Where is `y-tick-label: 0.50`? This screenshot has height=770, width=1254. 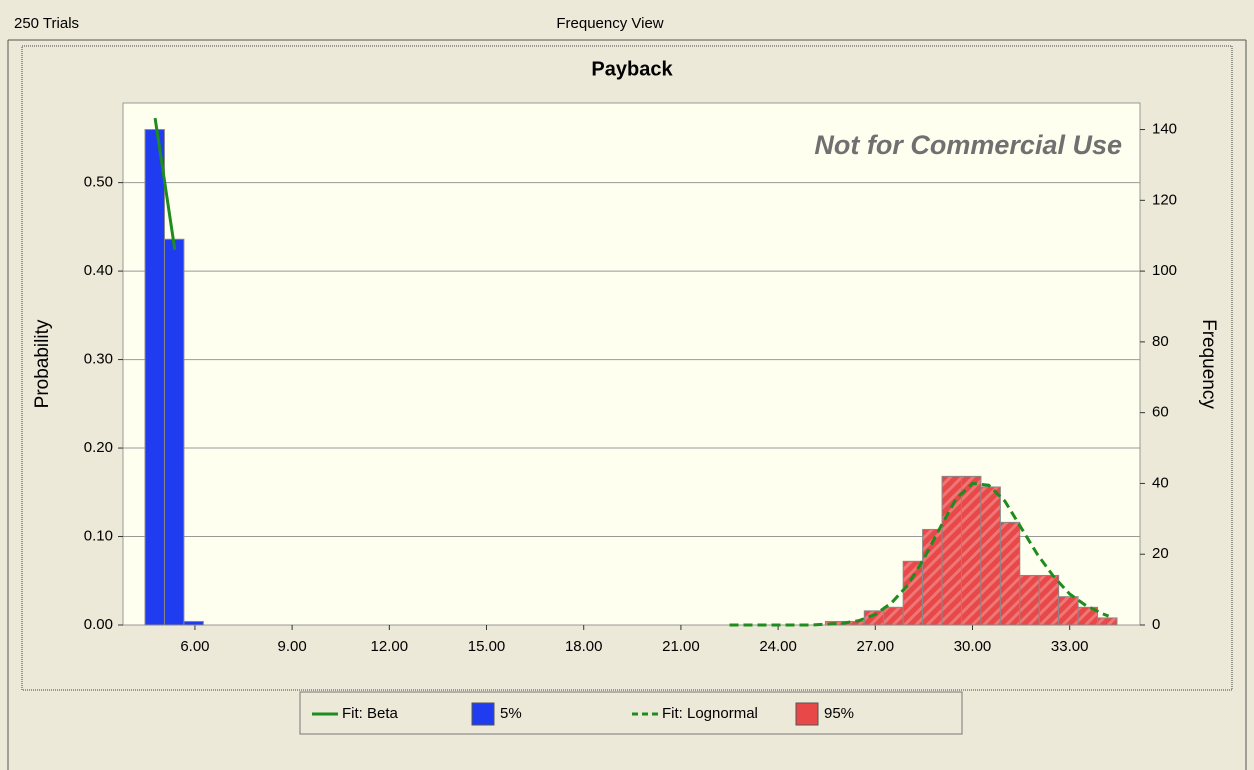 y-tick-label: 0.50 is located at coordinates (98, 182).